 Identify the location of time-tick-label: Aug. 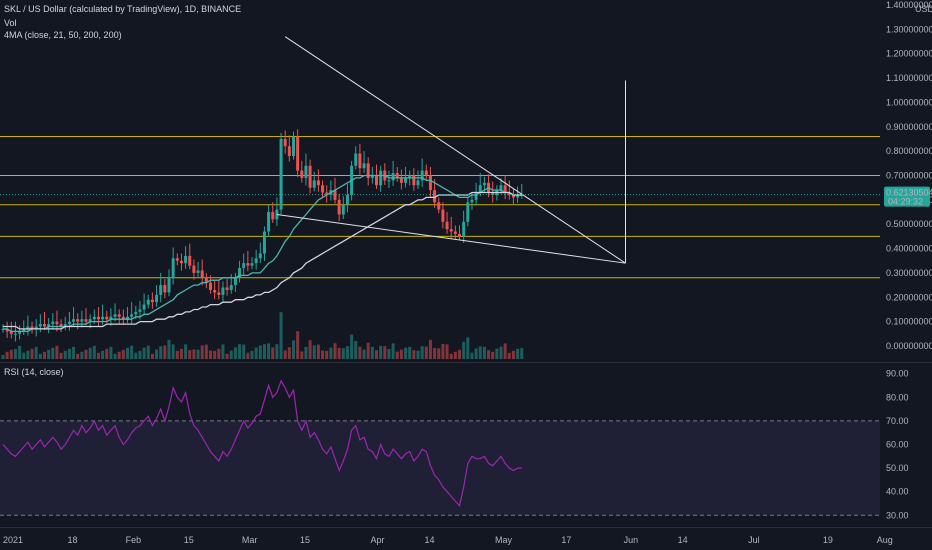
(885, 540).